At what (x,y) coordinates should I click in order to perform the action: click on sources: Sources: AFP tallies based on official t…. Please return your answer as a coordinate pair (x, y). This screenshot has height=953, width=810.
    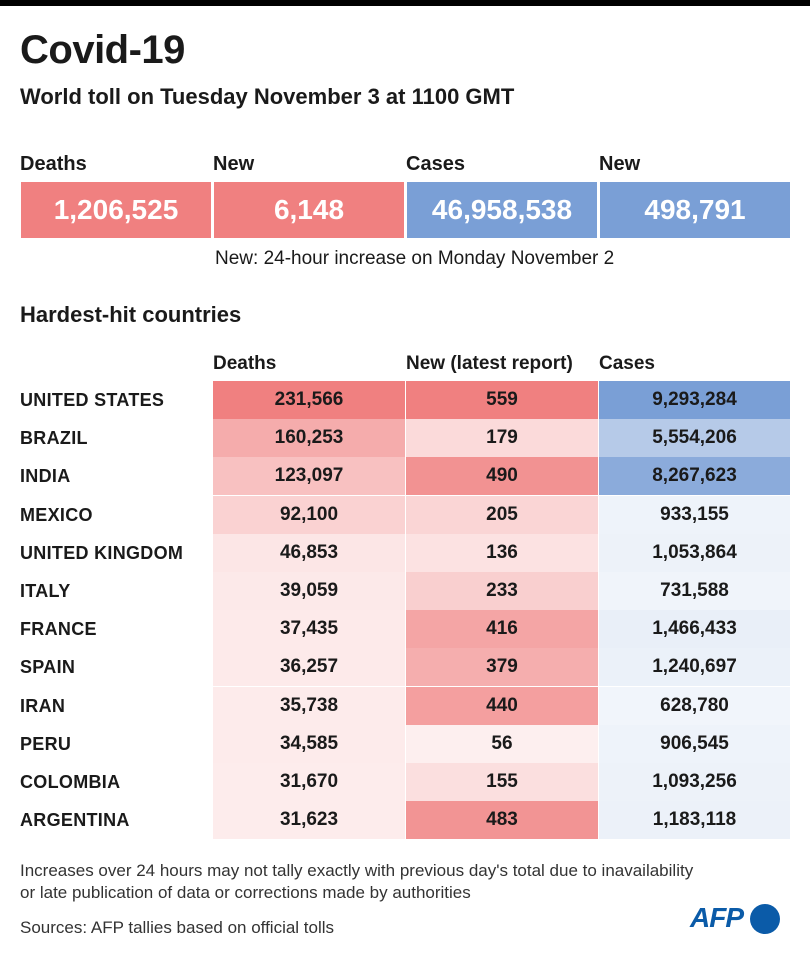
    Looking at the image, I should click on (177, 927).